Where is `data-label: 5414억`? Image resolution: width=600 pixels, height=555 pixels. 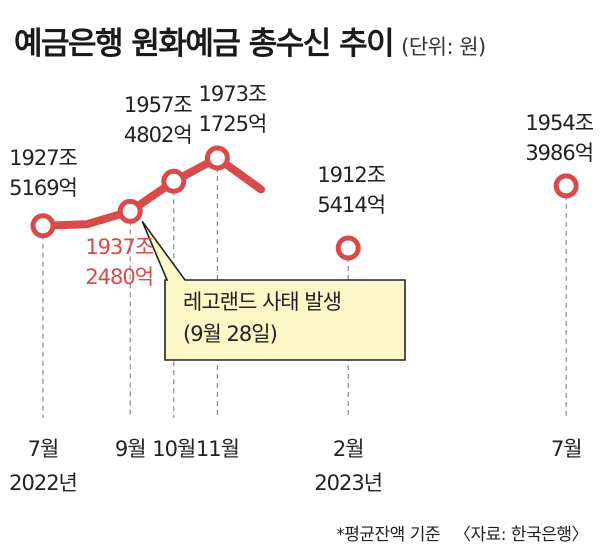 data-label: 5414억 is located at coordinates (351, 205).